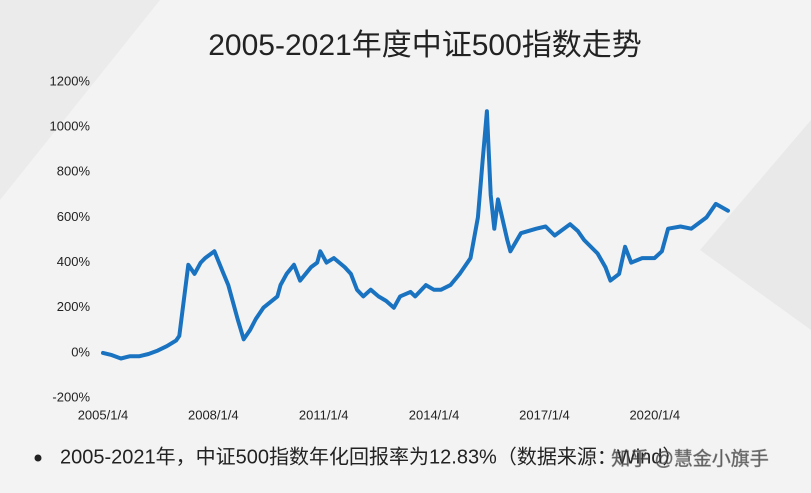 The image size is (811, 493). Describe the element at coordinates (324, 414) in the screenshot. I see `x-tick-label: 2011/1/4` at that location.